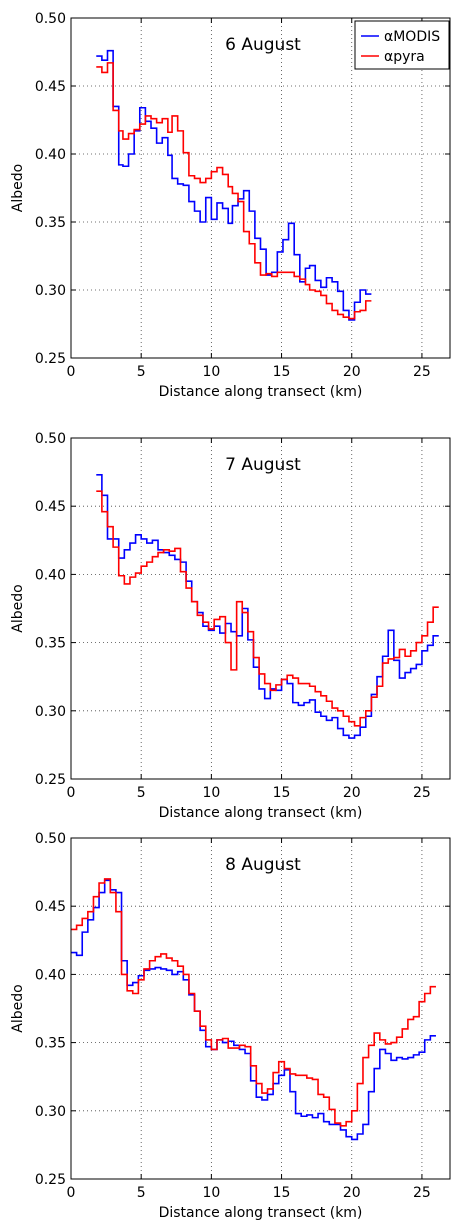  What do you see at coordinates (404, 57) in the screenshot?
I see `legend-label-pyra: αpyra` at bounding box center [404, 57].